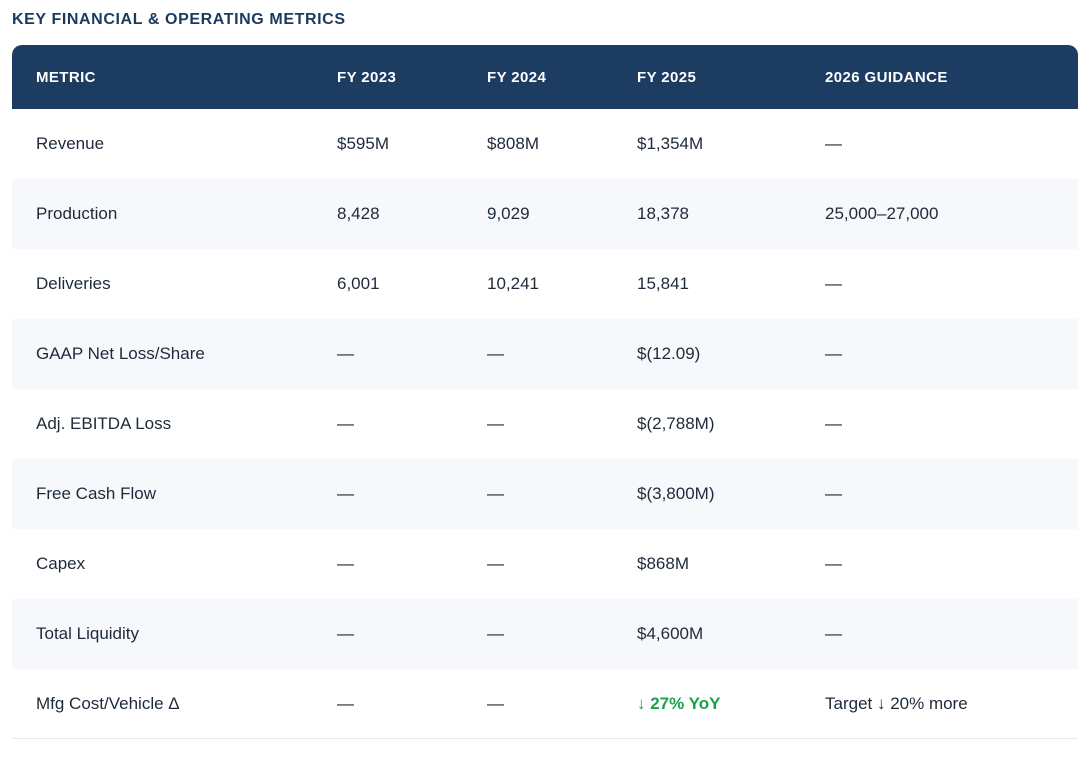 The height and width of the screenshot is (762, 1090). I want to click on fy2023-cell: 6,001, so click(358, 283).